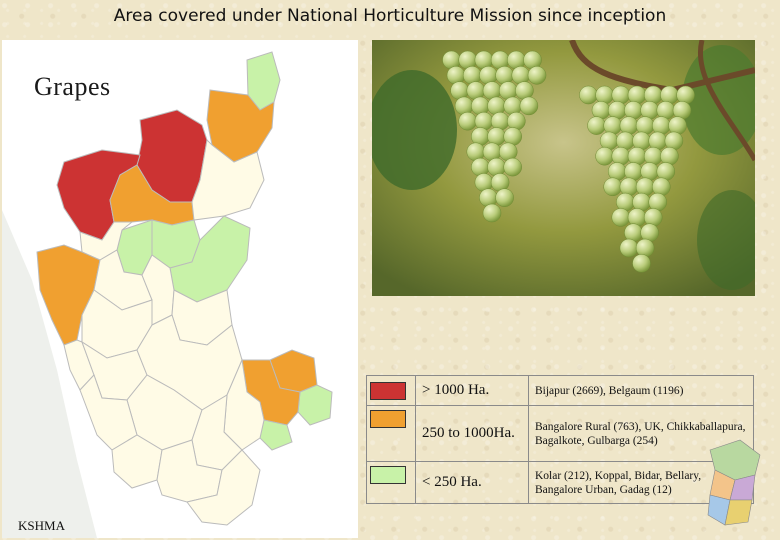  I want to click on northeast-india-inset-map, so click(734, 482).